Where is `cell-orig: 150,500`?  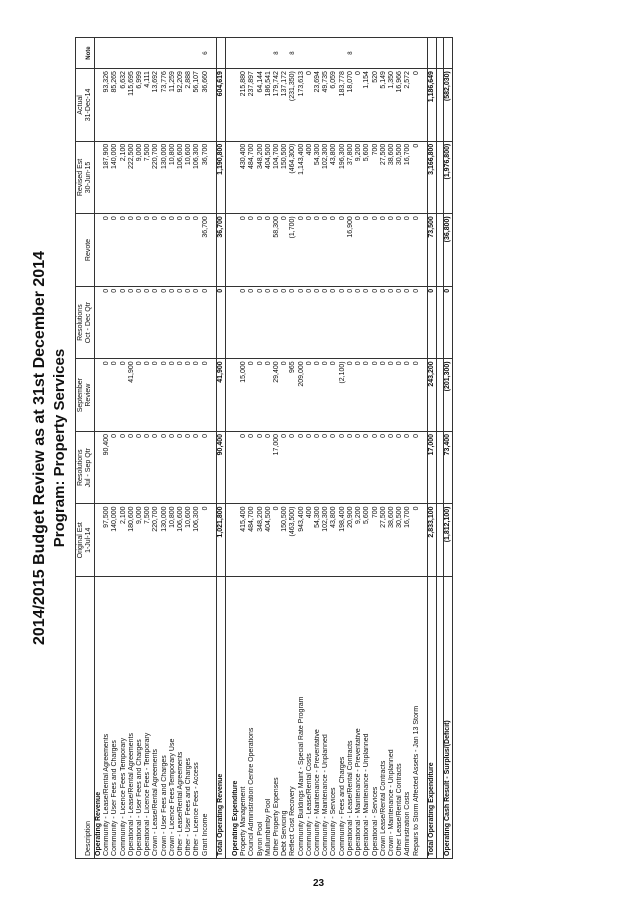 cell-orig: 150,500 is located at coordinates (285, 540).